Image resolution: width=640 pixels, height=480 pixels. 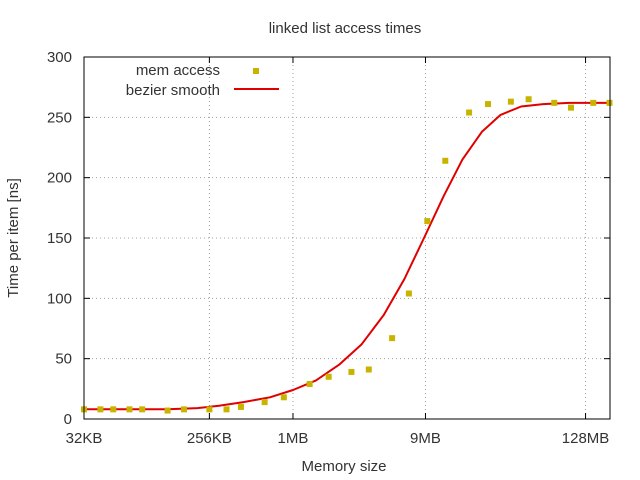 I want to click on y-tick-label: 250, so click(x=59, y=117).